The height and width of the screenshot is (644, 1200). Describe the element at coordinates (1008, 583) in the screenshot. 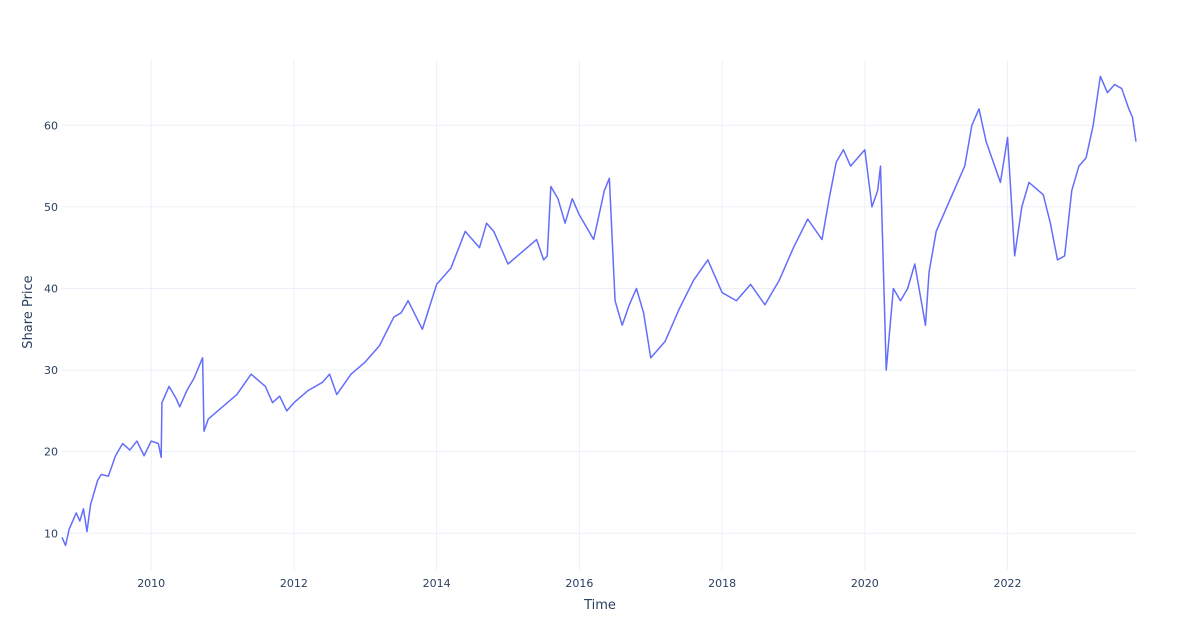

I see `x-tick-label: 2022` at that location.